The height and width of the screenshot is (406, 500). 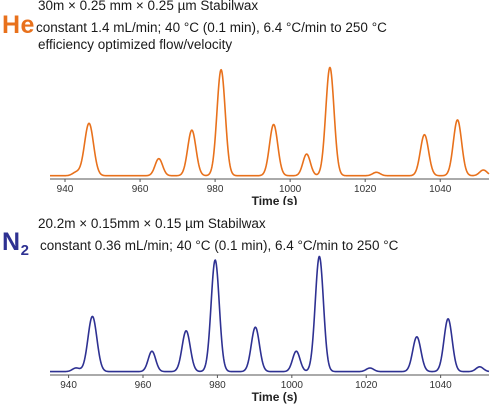 What do you see at coordinates (152, 223) in the screenshot?
I see `nitrogen-column-spec: 20.2m × 0.15mm × 0.15 µm Stabilwax` at bounding box center [152, 223].